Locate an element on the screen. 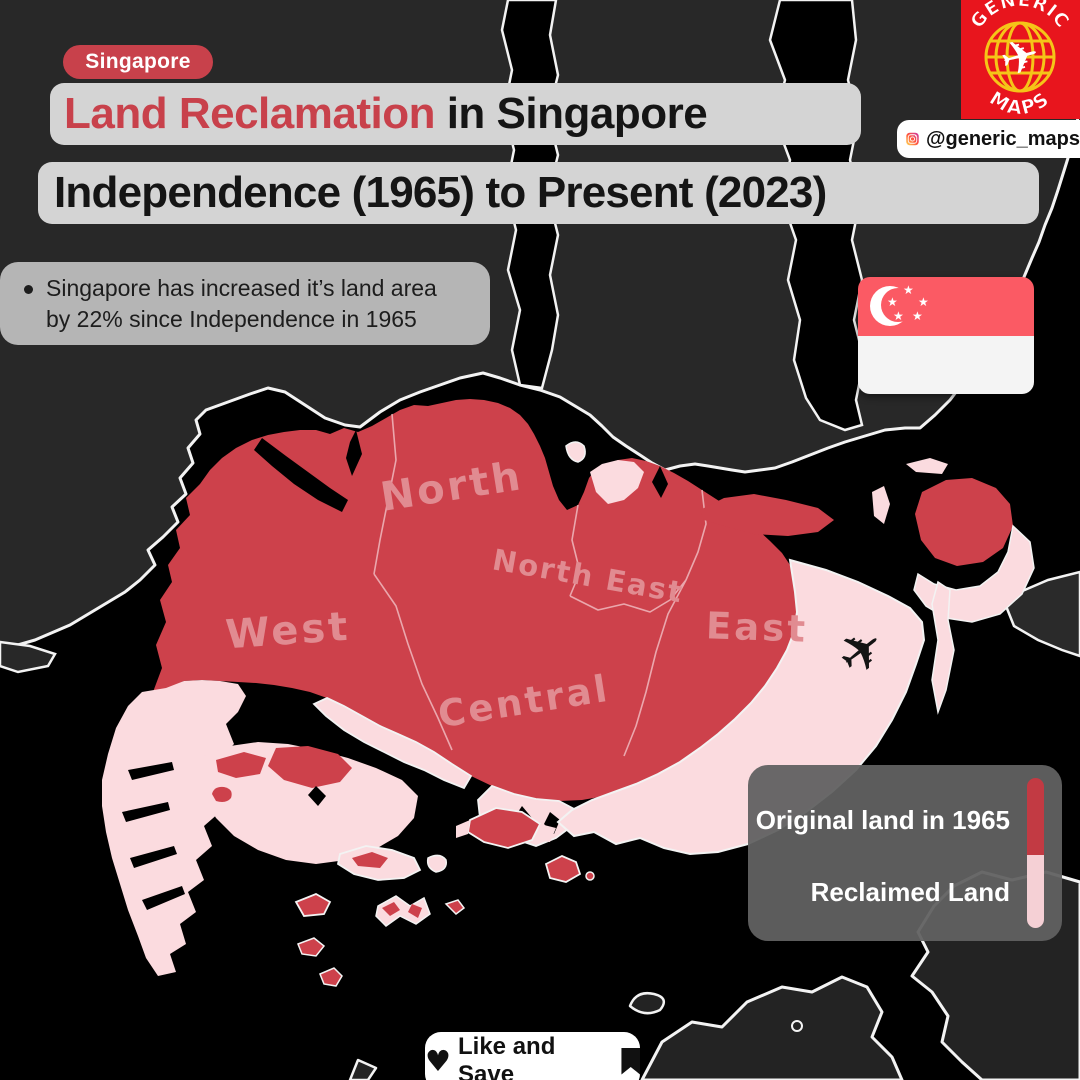 Image resolution: width=1080 pixels, height=1080 pixels. ubin-original is located at coordinates (767, 515).